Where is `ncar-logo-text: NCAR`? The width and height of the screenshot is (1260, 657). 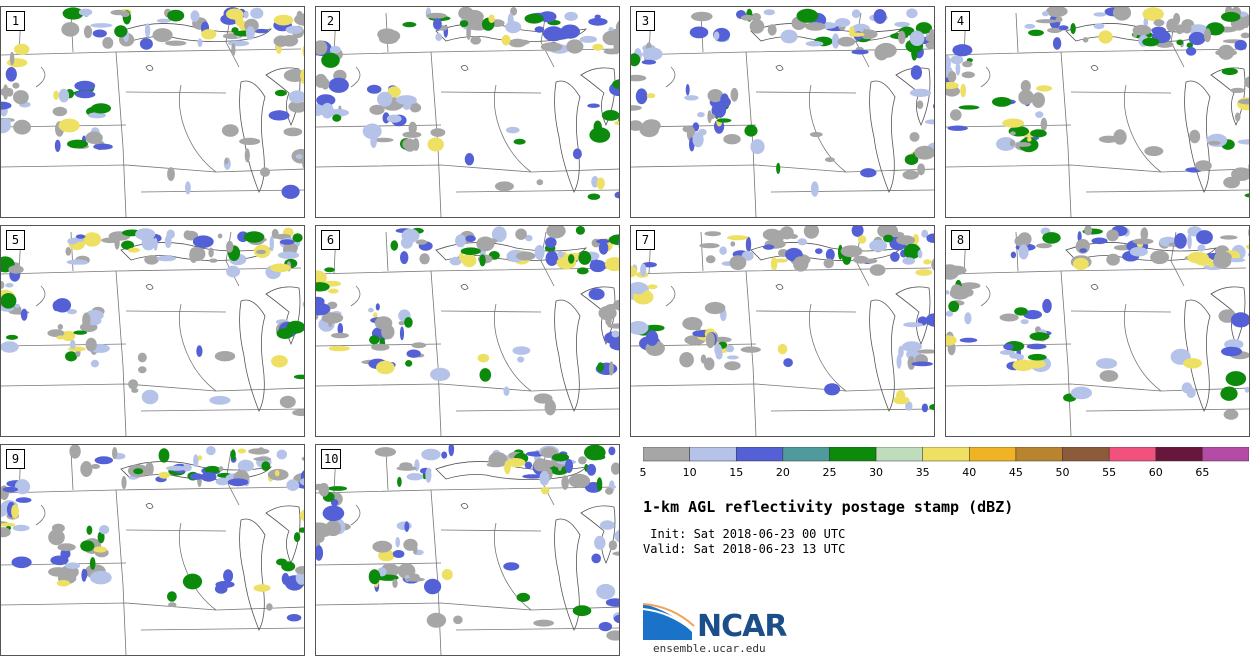
ncar-logo-text: NCAR is located at coordinates (742, 626).